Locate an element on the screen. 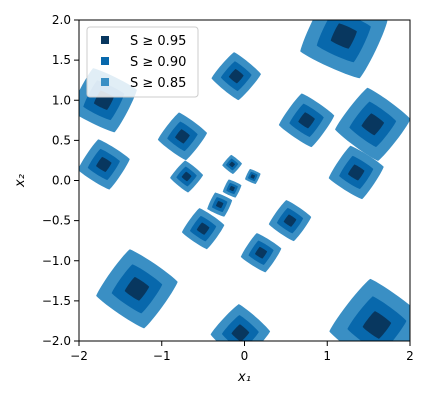 The height and width of the screenshot is (400, 430). legend-label: S ≥ 0.95 is located at coordinates (158, 41).